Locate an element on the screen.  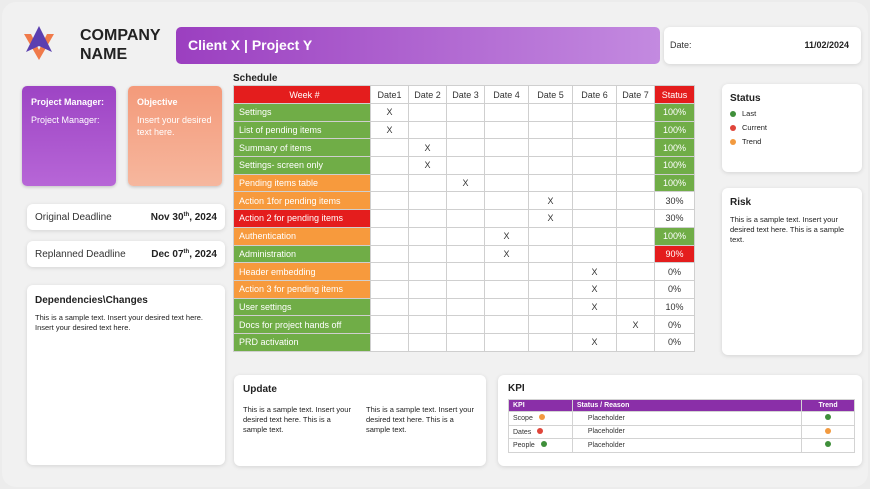
client-project-title: Client X | Project Y is located at coordinates (418, 45).